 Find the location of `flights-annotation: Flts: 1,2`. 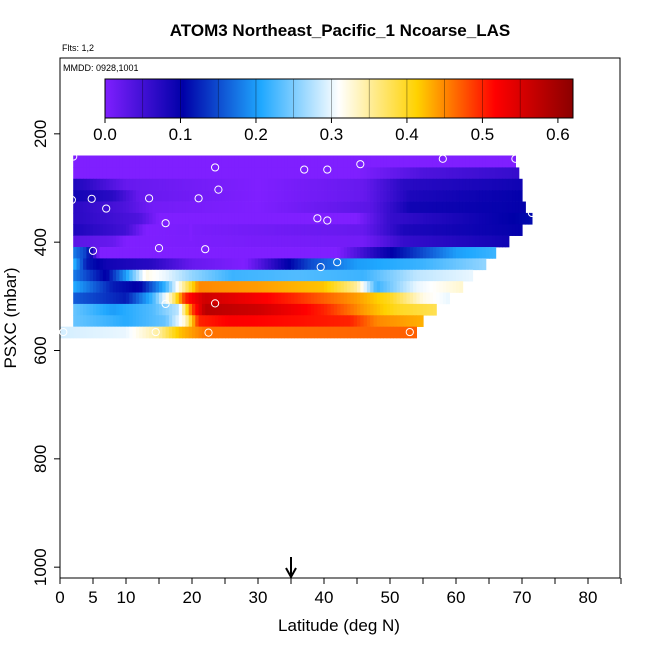

flights-annotation: Flts: 1,2 is located at coordinates (78, 48).